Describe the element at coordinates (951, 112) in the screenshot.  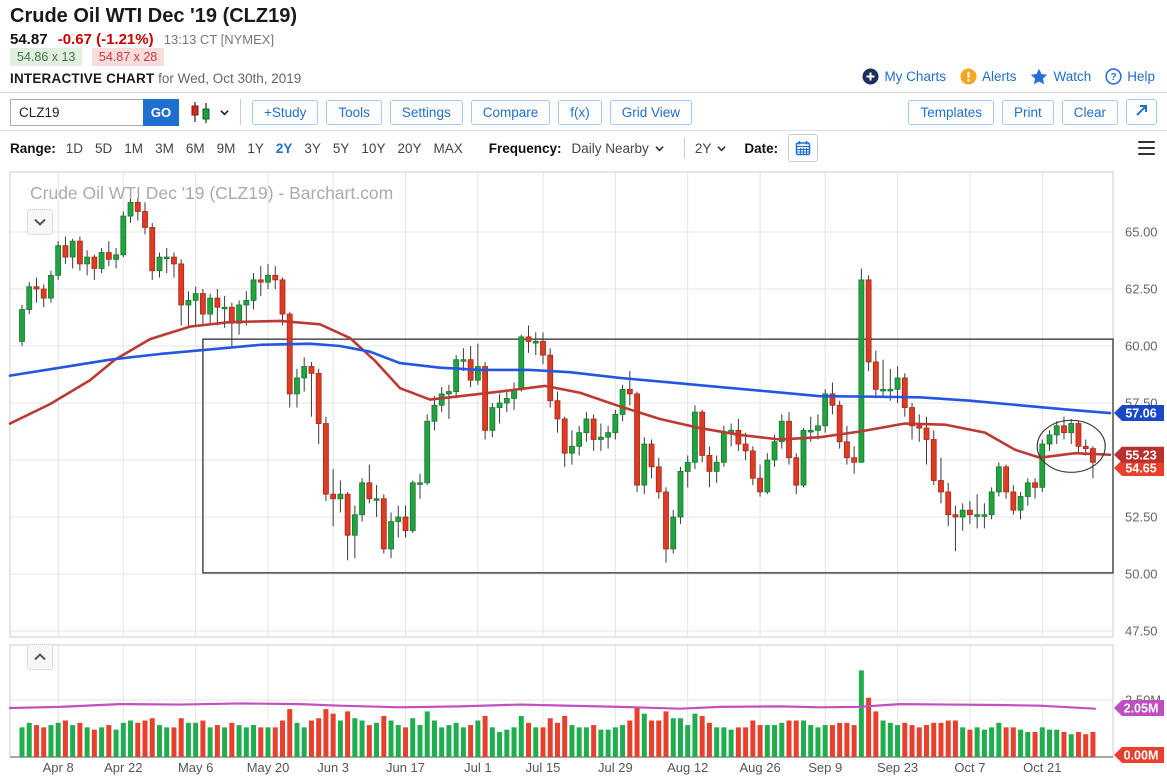
I see `toolbar-button-templates: Templates` at that location.